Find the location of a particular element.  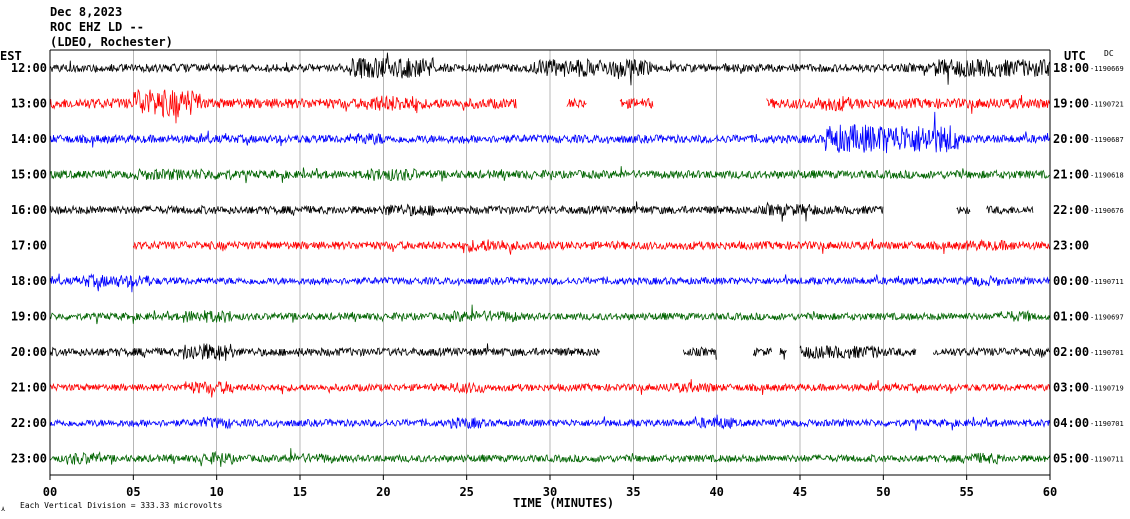

utc-hour-label: 23:00 is located at coordinates (1071, 246).